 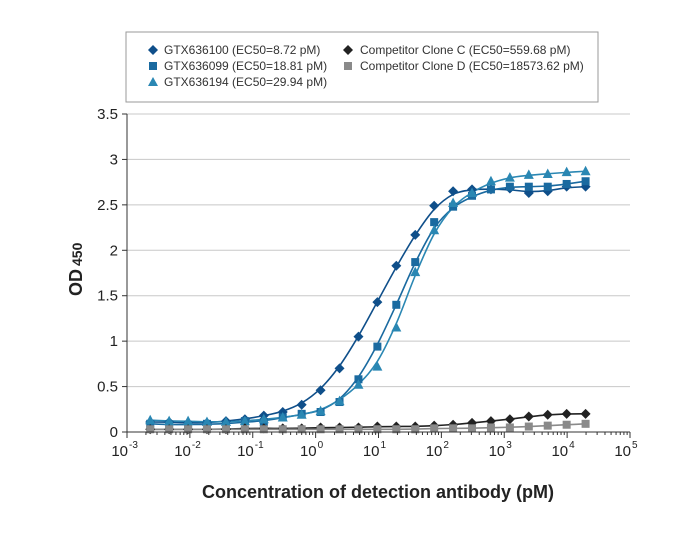 I want to click on x-tick-label-exponent: 1, so click(x=384, y=445).